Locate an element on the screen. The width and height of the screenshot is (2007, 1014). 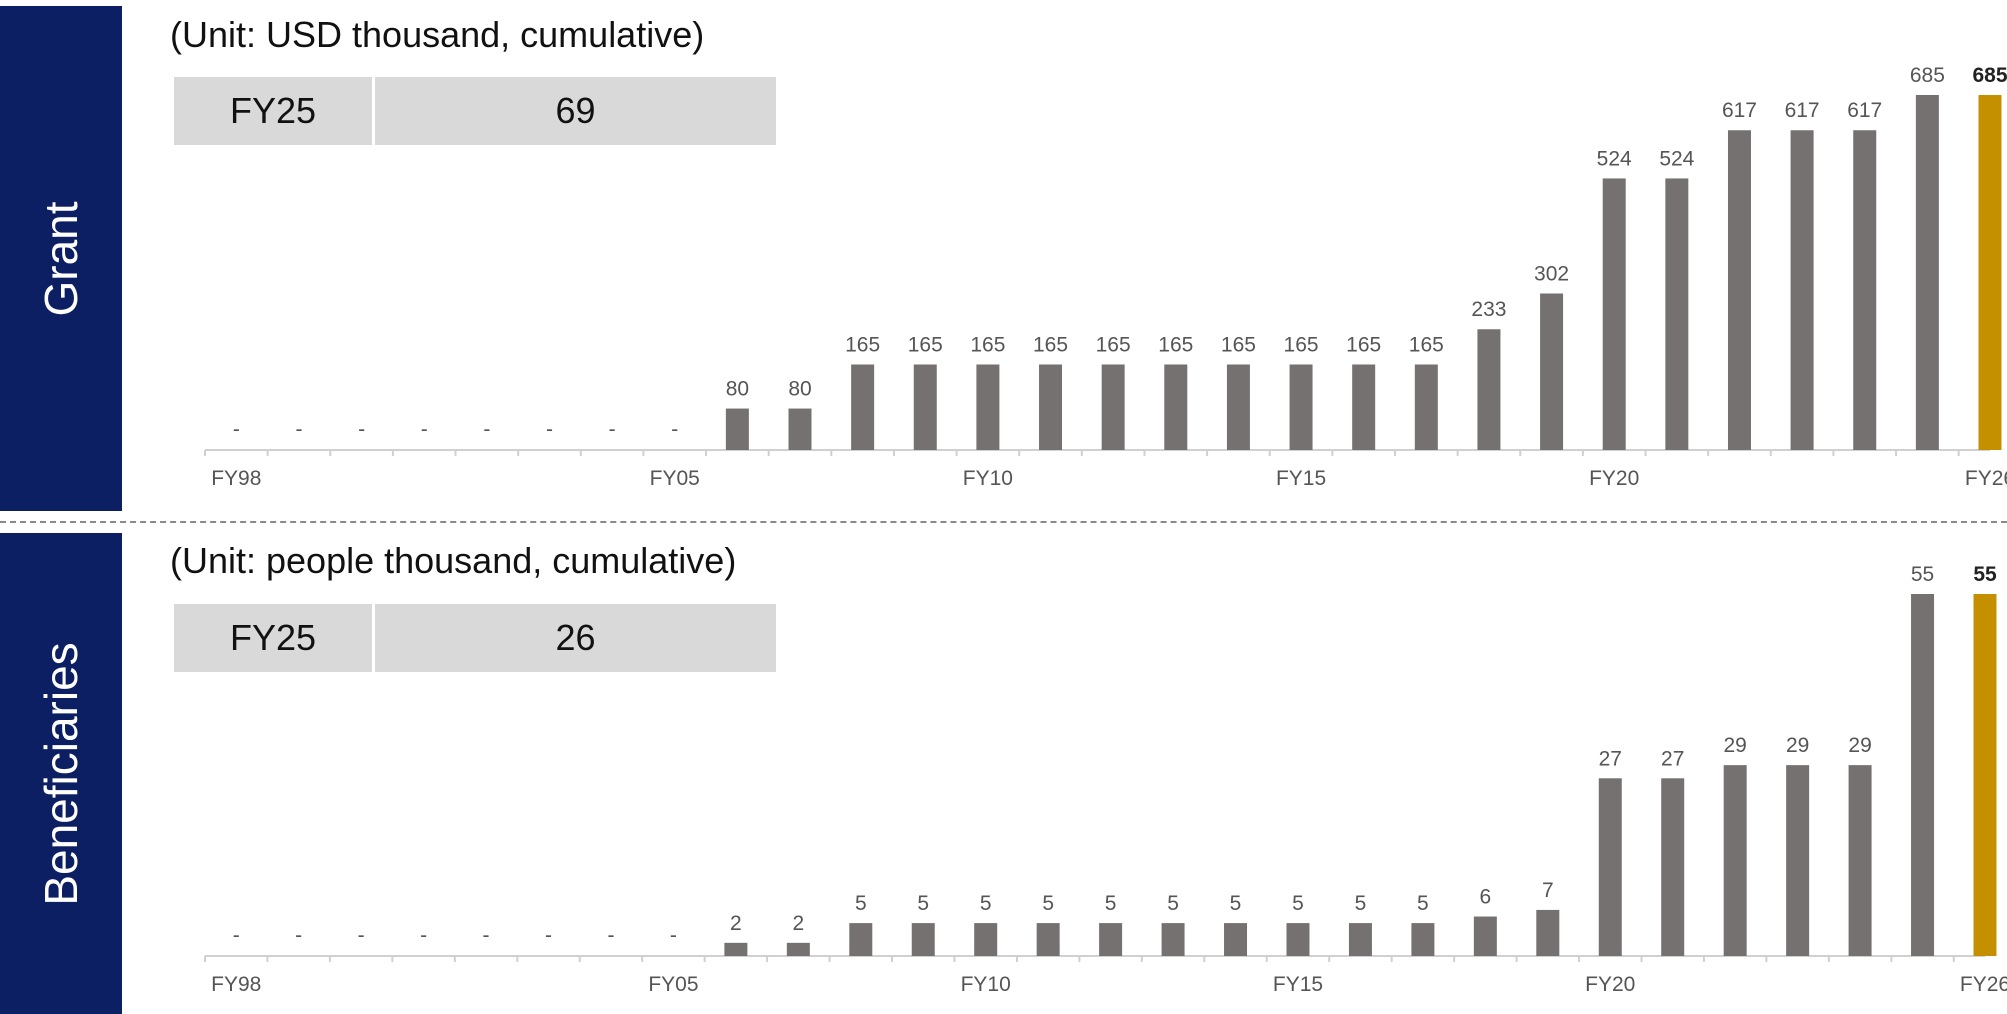
beneficiaries-value-label: 2 is located at coordinates (736, 923).